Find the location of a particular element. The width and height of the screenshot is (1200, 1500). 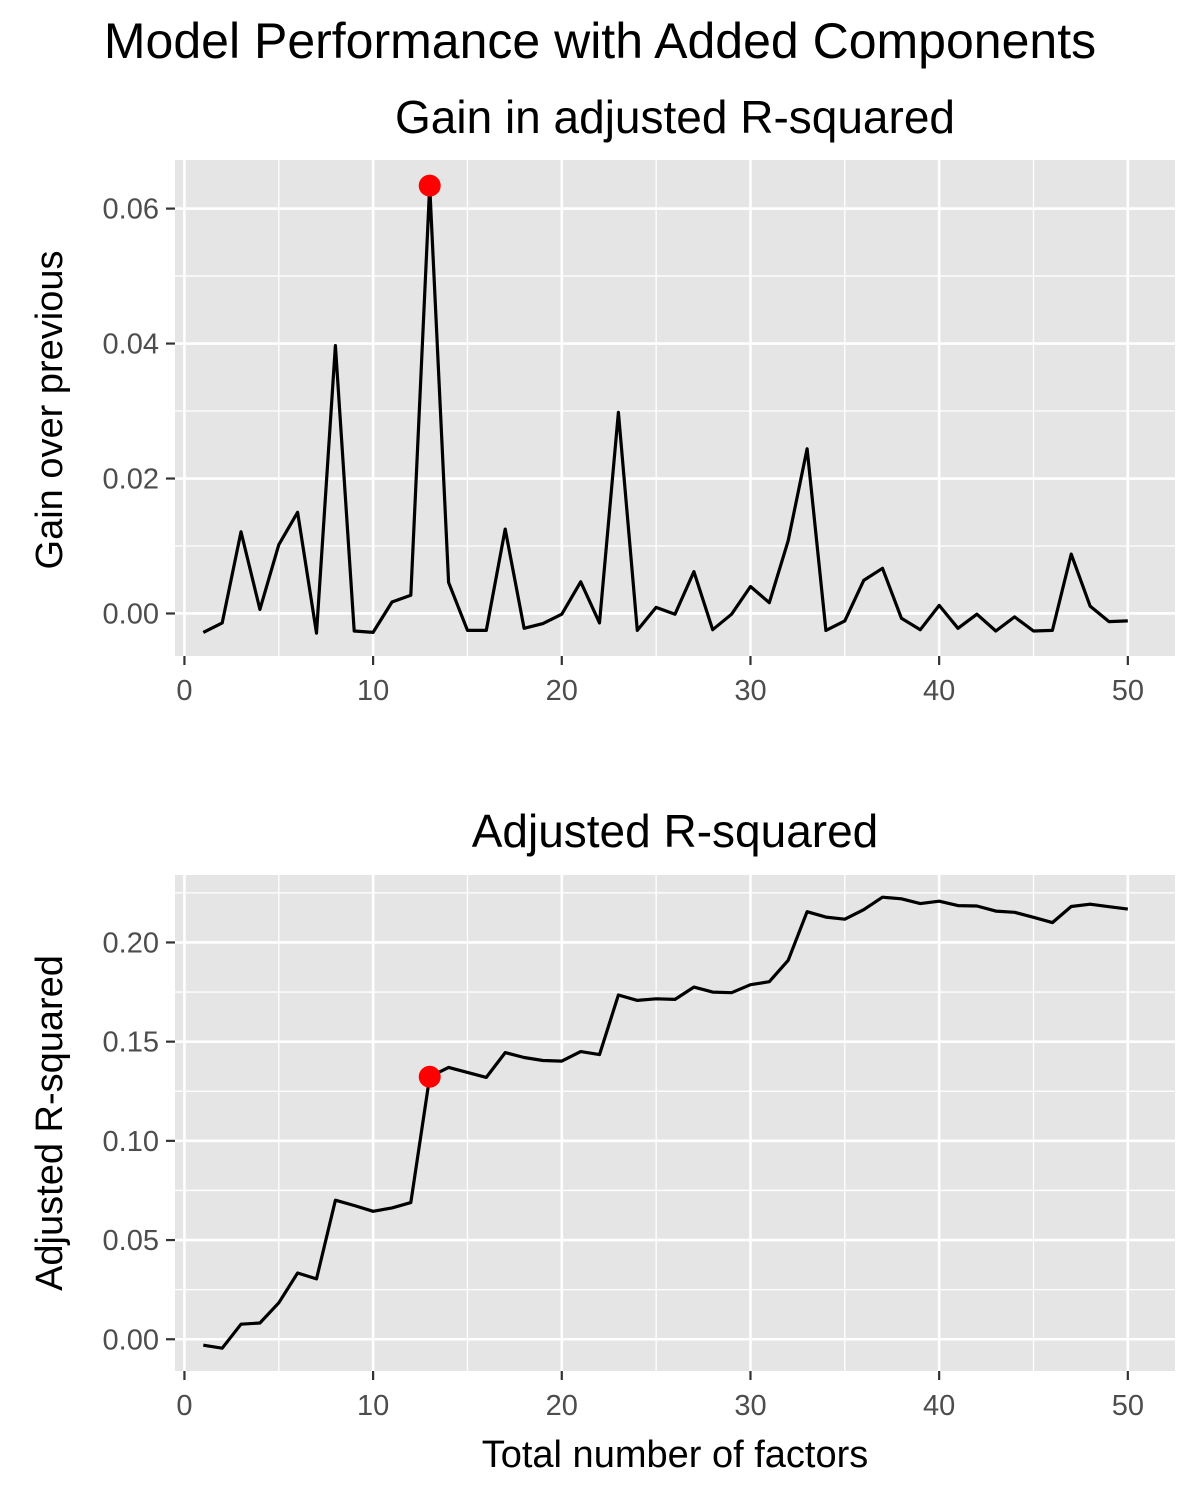

figure-title: Model Performance with Added Components is located at coordinates (600, 41).